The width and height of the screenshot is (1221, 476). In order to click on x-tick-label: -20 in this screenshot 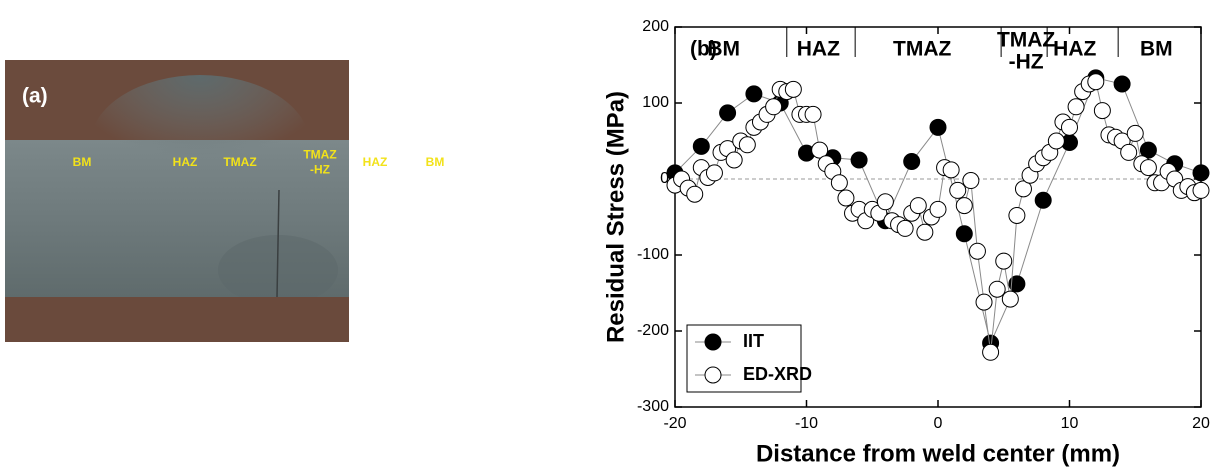, I will do `click(674, 423)`.